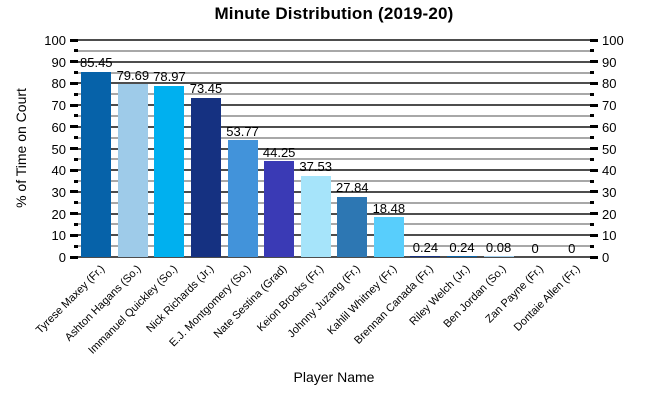 This screenshot has width=658, height=416. I want to click on y-axis-label: % of Time on Court, so click(21, 148).